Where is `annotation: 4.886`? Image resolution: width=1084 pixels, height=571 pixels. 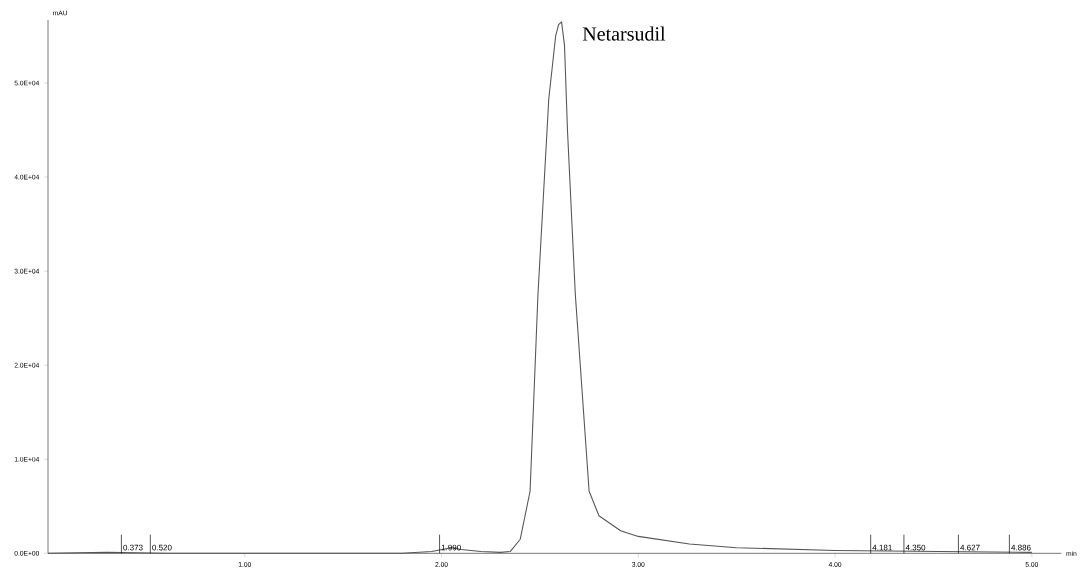 annotation: 4.886 is located at coordinates (1021, 547).